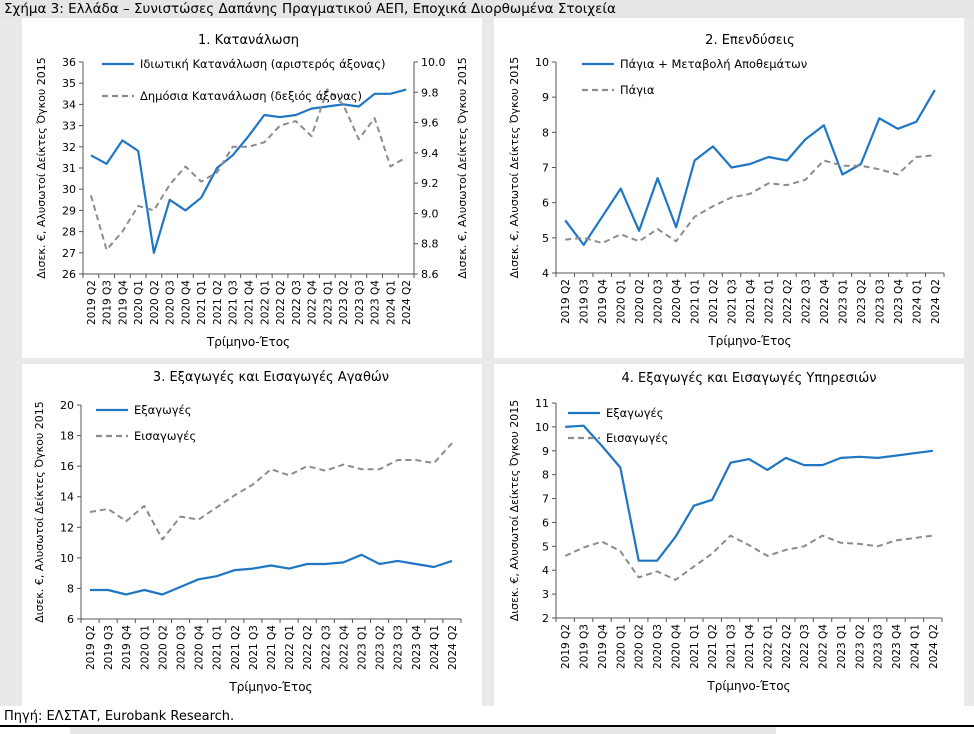  What do you see at coordinates (162, 410) in the screenshot?
I see `legend-label: Εξαγωγές` at bounding box center [162, 410].